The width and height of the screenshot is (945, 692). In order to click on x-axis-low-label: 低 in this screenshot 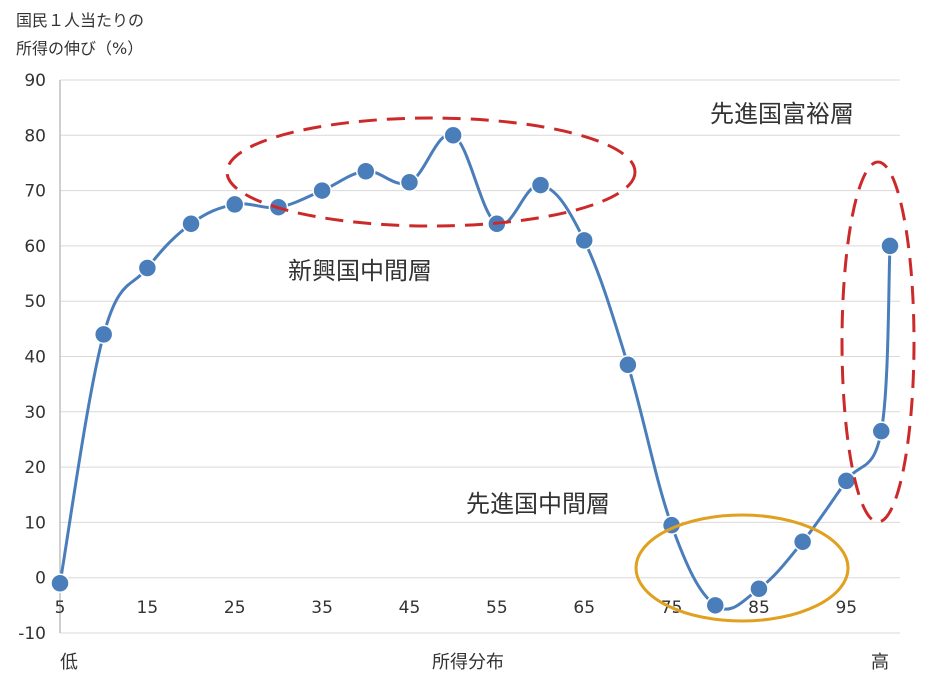, I will do `click(69, 662)`.